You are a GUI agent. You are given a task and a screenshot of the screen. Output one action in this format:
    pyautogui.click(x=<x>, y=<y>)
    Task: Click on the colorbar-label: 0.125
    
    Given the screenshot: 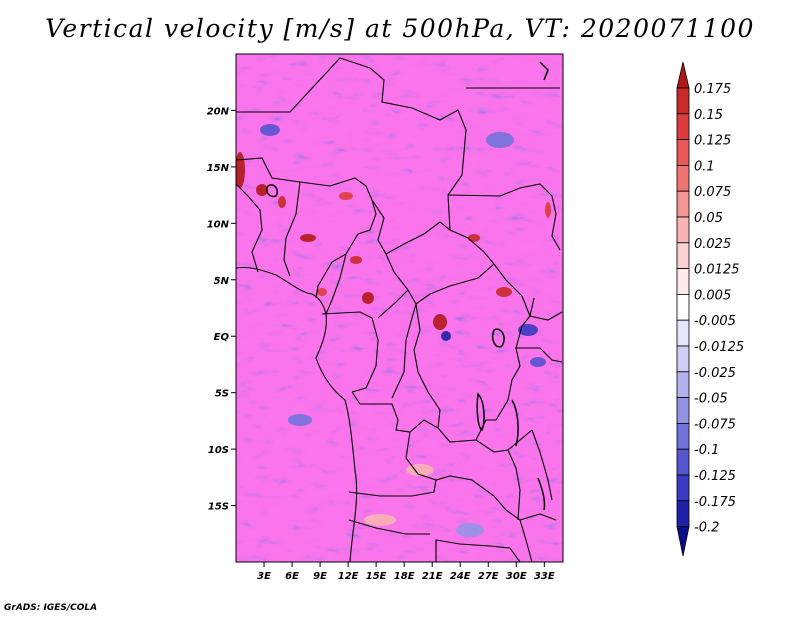 What is the action you would take?
    pyautogui.click(x=712, y=141)
    